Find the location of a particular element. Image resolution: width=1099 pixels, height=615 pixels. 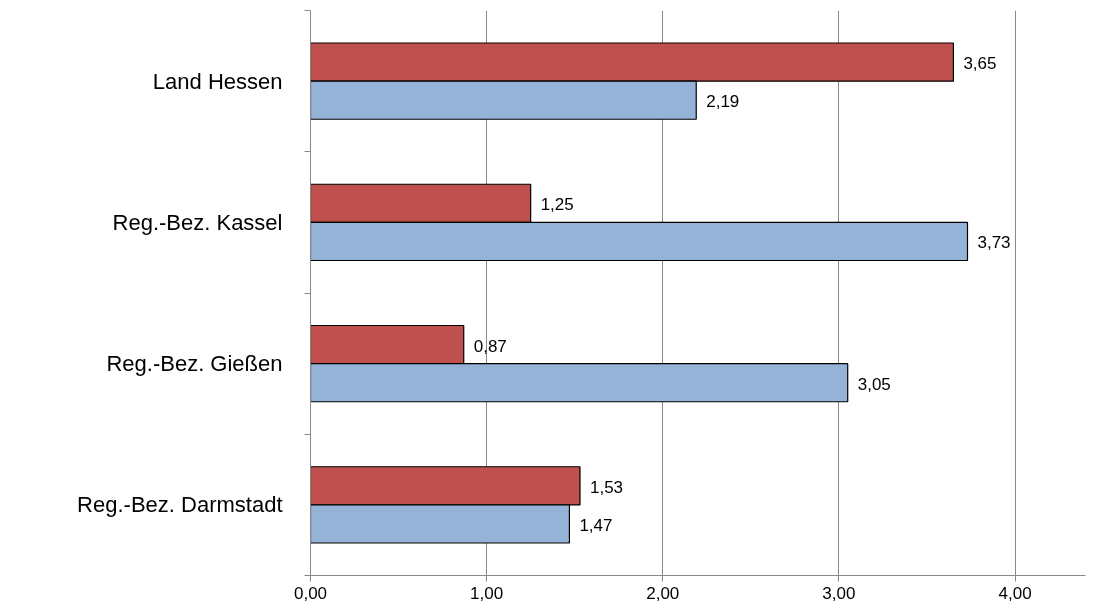

y-tick-label: Reg.-Bez. Darmstadt is located at coordinates (180, 505).